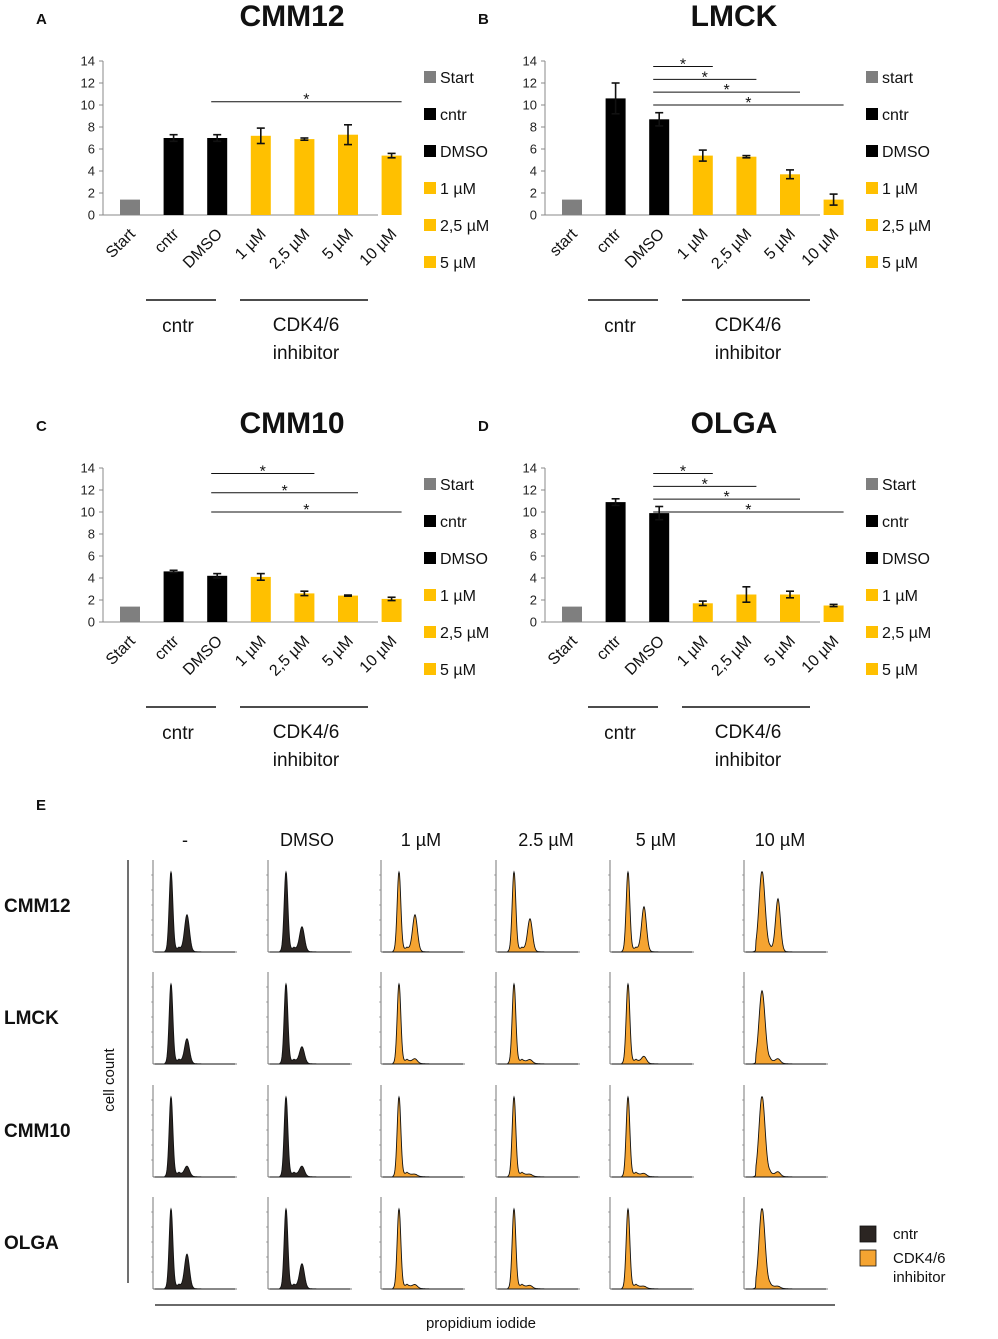  What do you see at coordinates (37, 1131) in the screenshot?
I see `row-header: CMM10` at bounding box center [37, 1131].